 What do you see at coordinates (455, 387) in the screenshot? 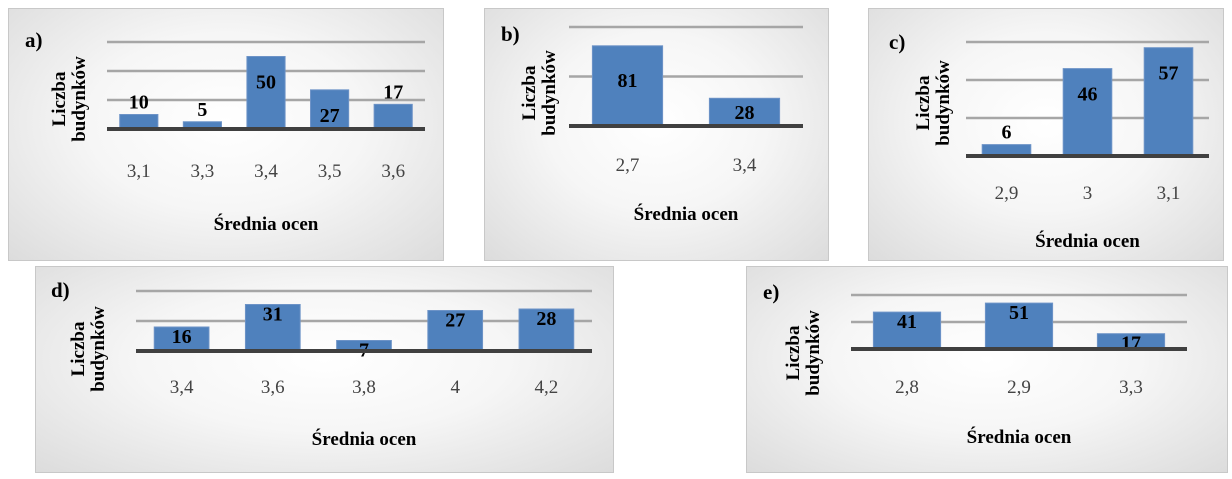
I see `x-tick-label: 4` at bounding box center [455, 387].